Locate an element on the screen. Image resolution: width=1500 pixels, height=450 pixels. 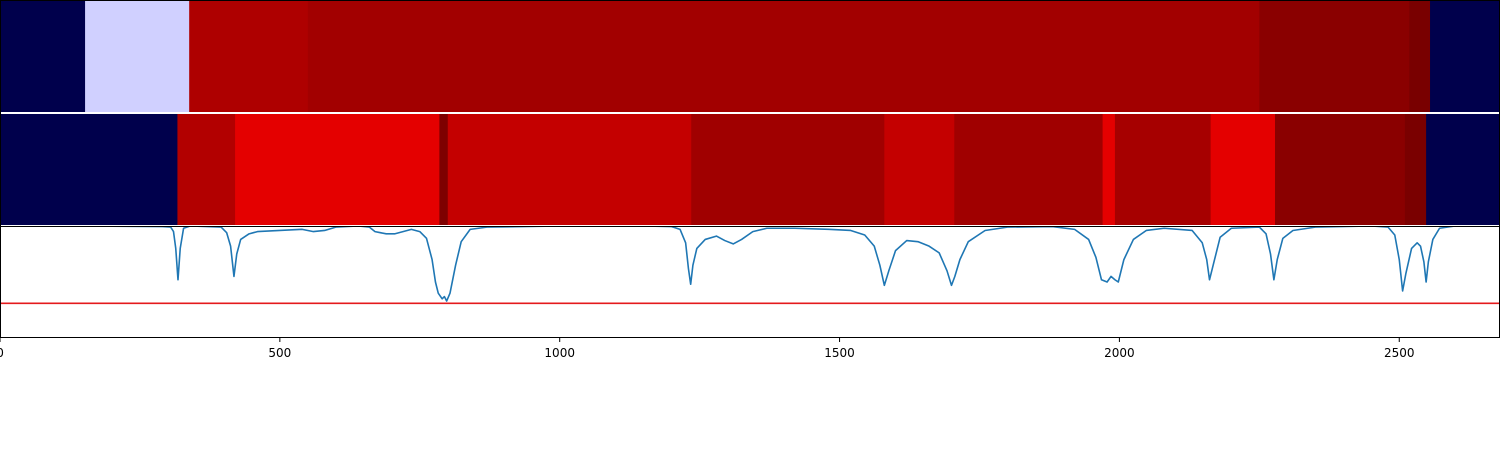
x-tick-label-3: 1500 is located at coordinates (839, 353).